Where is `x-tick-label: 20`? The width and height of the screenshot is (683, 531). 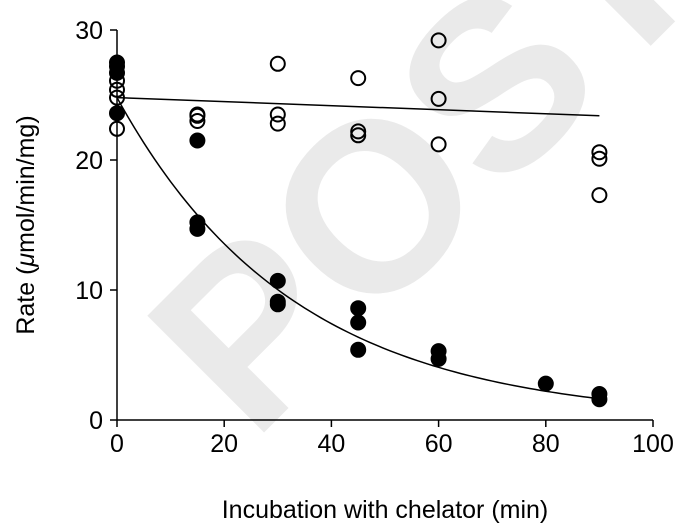 x-tick-label: 20 is located at coordinates (224, 444).